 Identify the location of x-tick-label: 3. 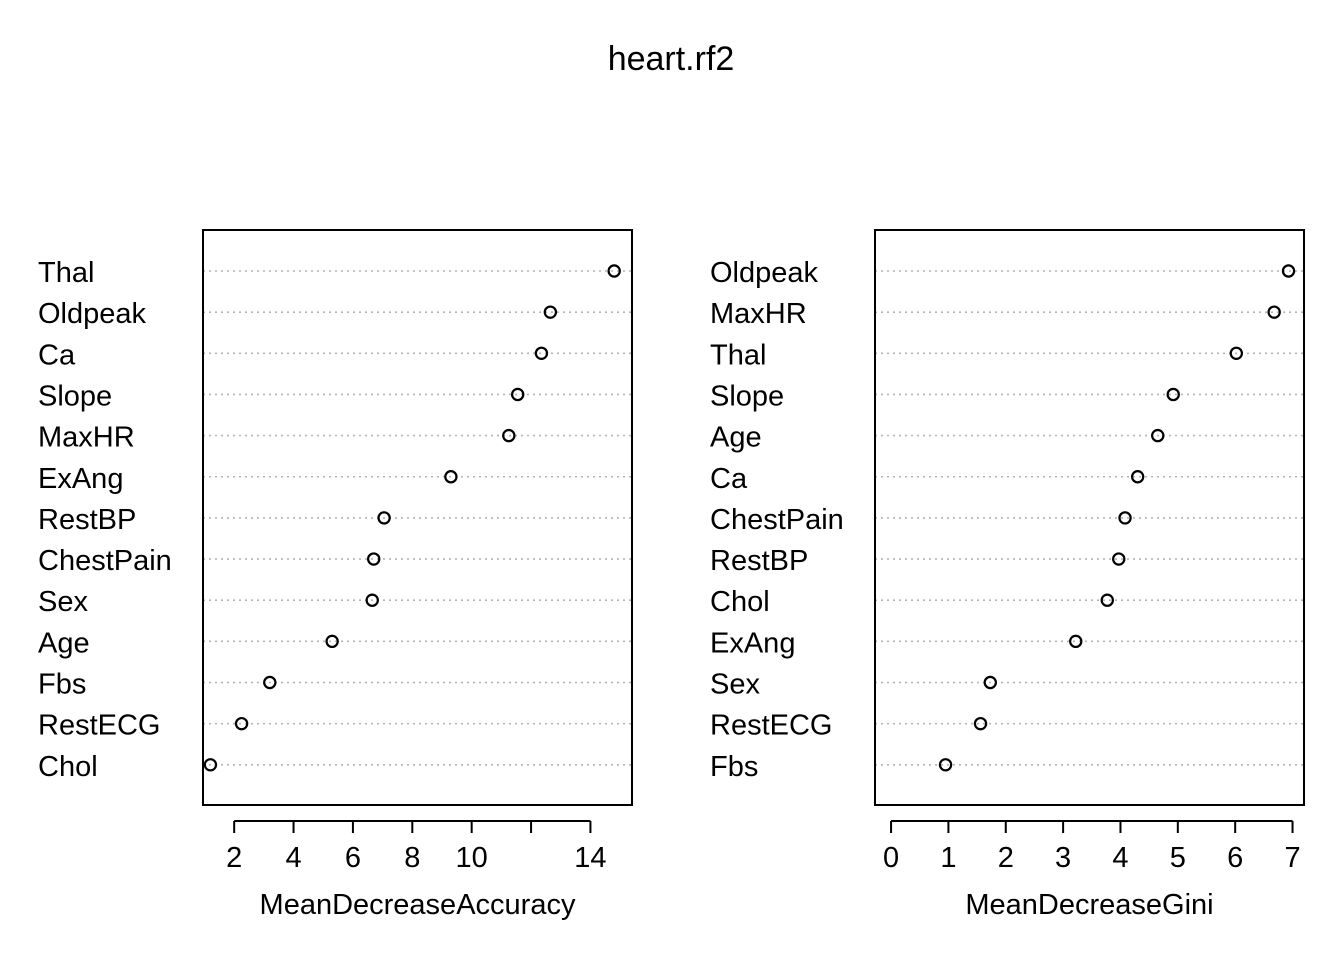
(1063, 858).